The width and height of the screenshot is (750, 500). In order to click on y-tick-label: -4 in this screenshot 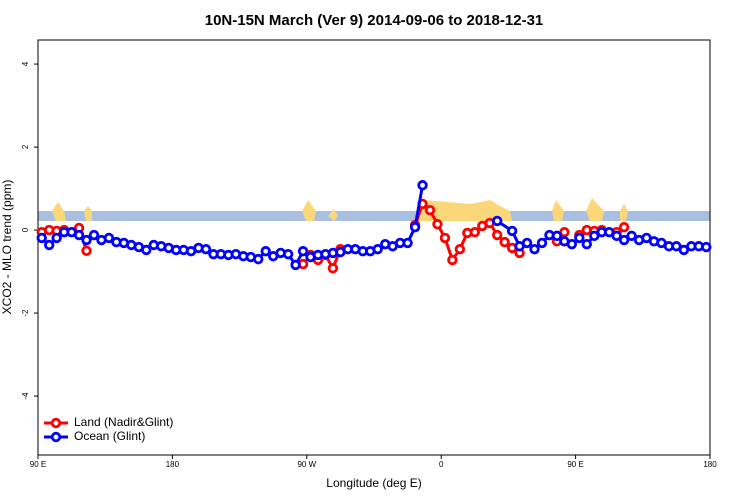, I will do `click(25, 396)`.